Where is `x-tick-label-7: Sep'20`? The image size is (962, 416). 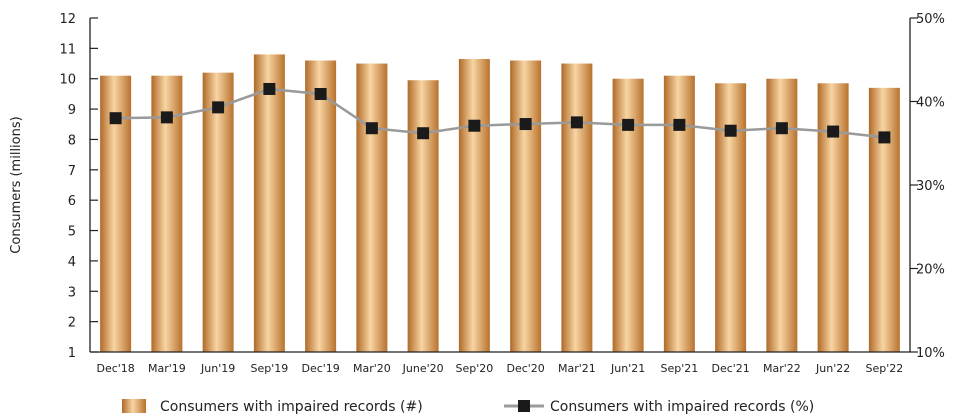
x-tick-label-7: Sep'20 is located at coordinates (474, 368).